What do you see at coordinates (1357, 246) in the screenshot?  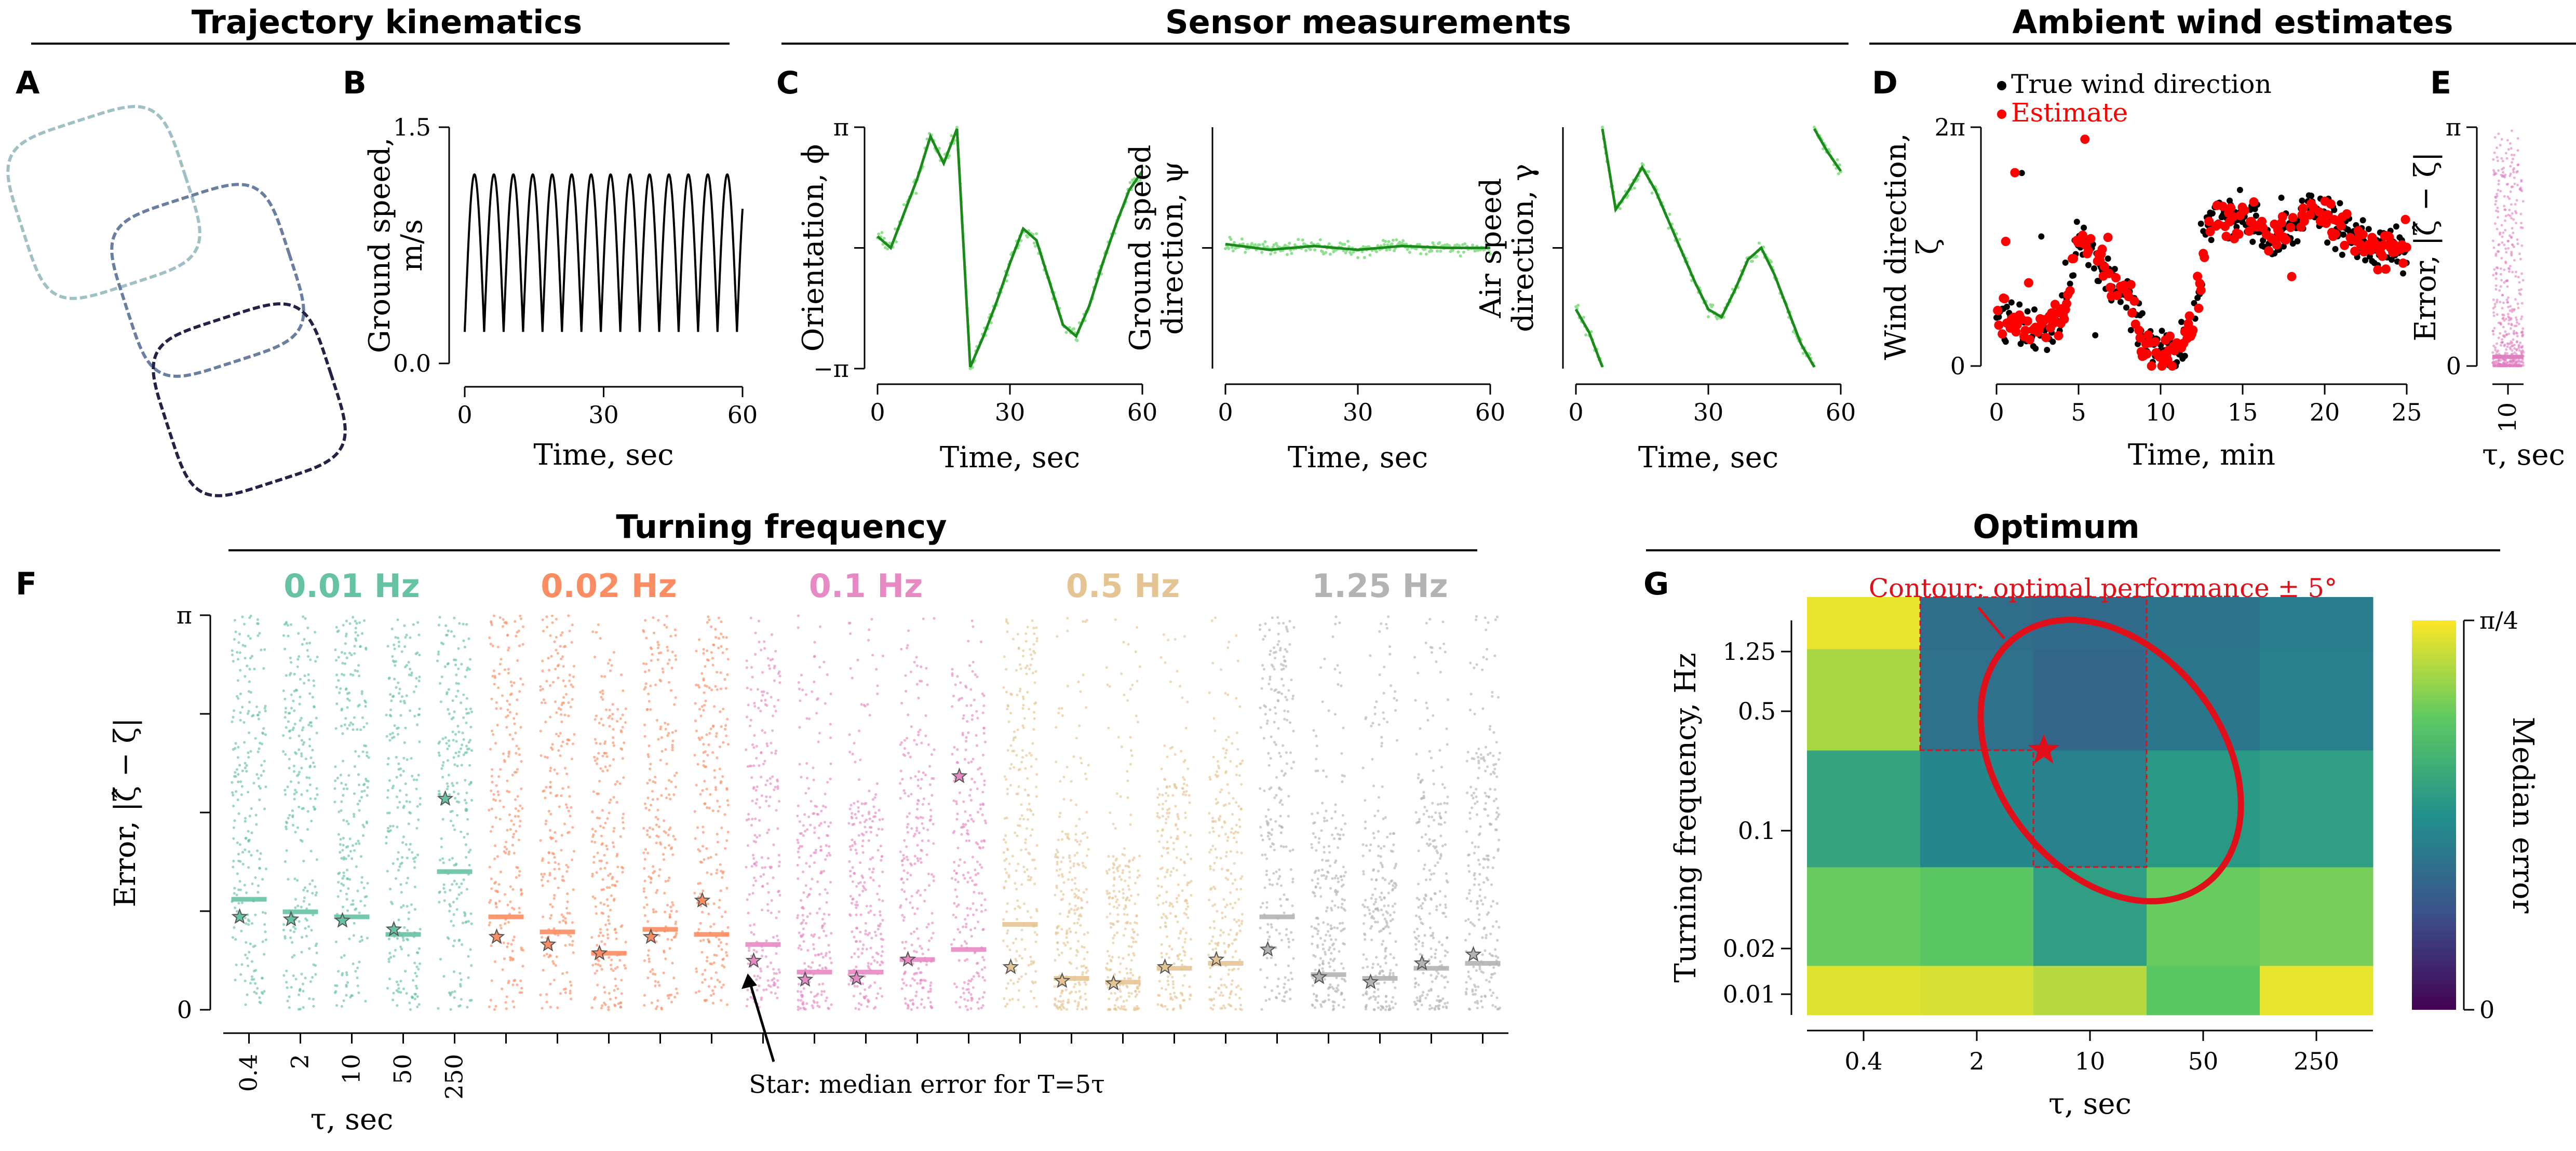 I see `smoothed-line` at bounding box center [1357, 246].